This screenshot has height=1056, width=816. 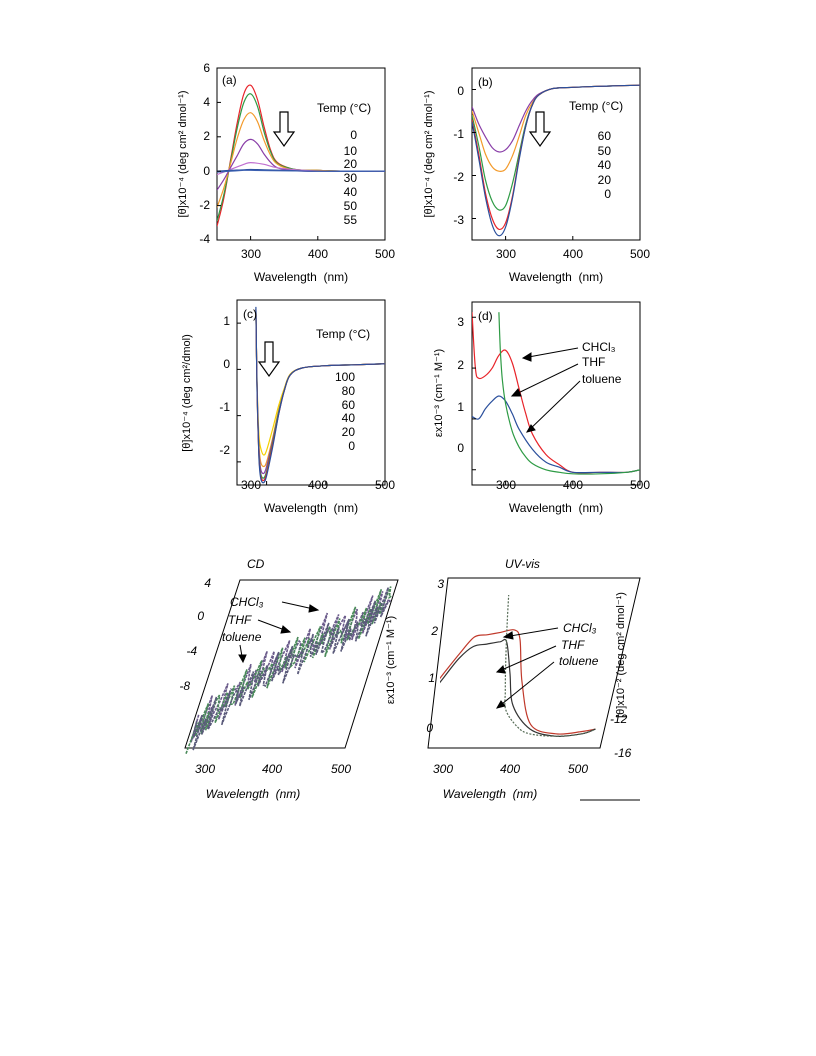 What do you see at coordinates (187, 393) in the screenshot?
I see `y-axis-label: [θ]x10⁻⁴ (deg cm²/dmol)` at bounding box center [187, 393].